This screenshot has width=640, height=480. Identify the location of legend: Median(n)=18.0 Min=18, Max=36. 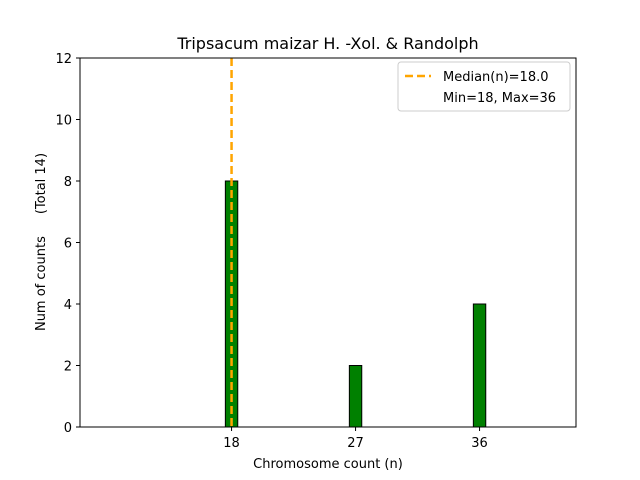
(484, 86).